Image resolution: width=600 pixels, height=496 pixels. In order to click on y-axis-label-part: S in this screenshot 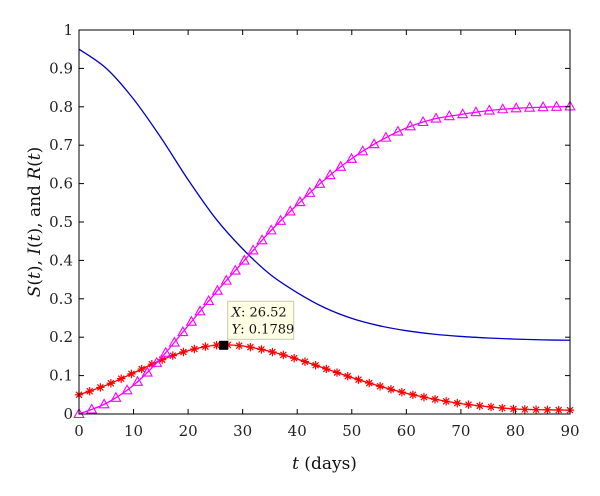, I will do `click(35, 292)`.